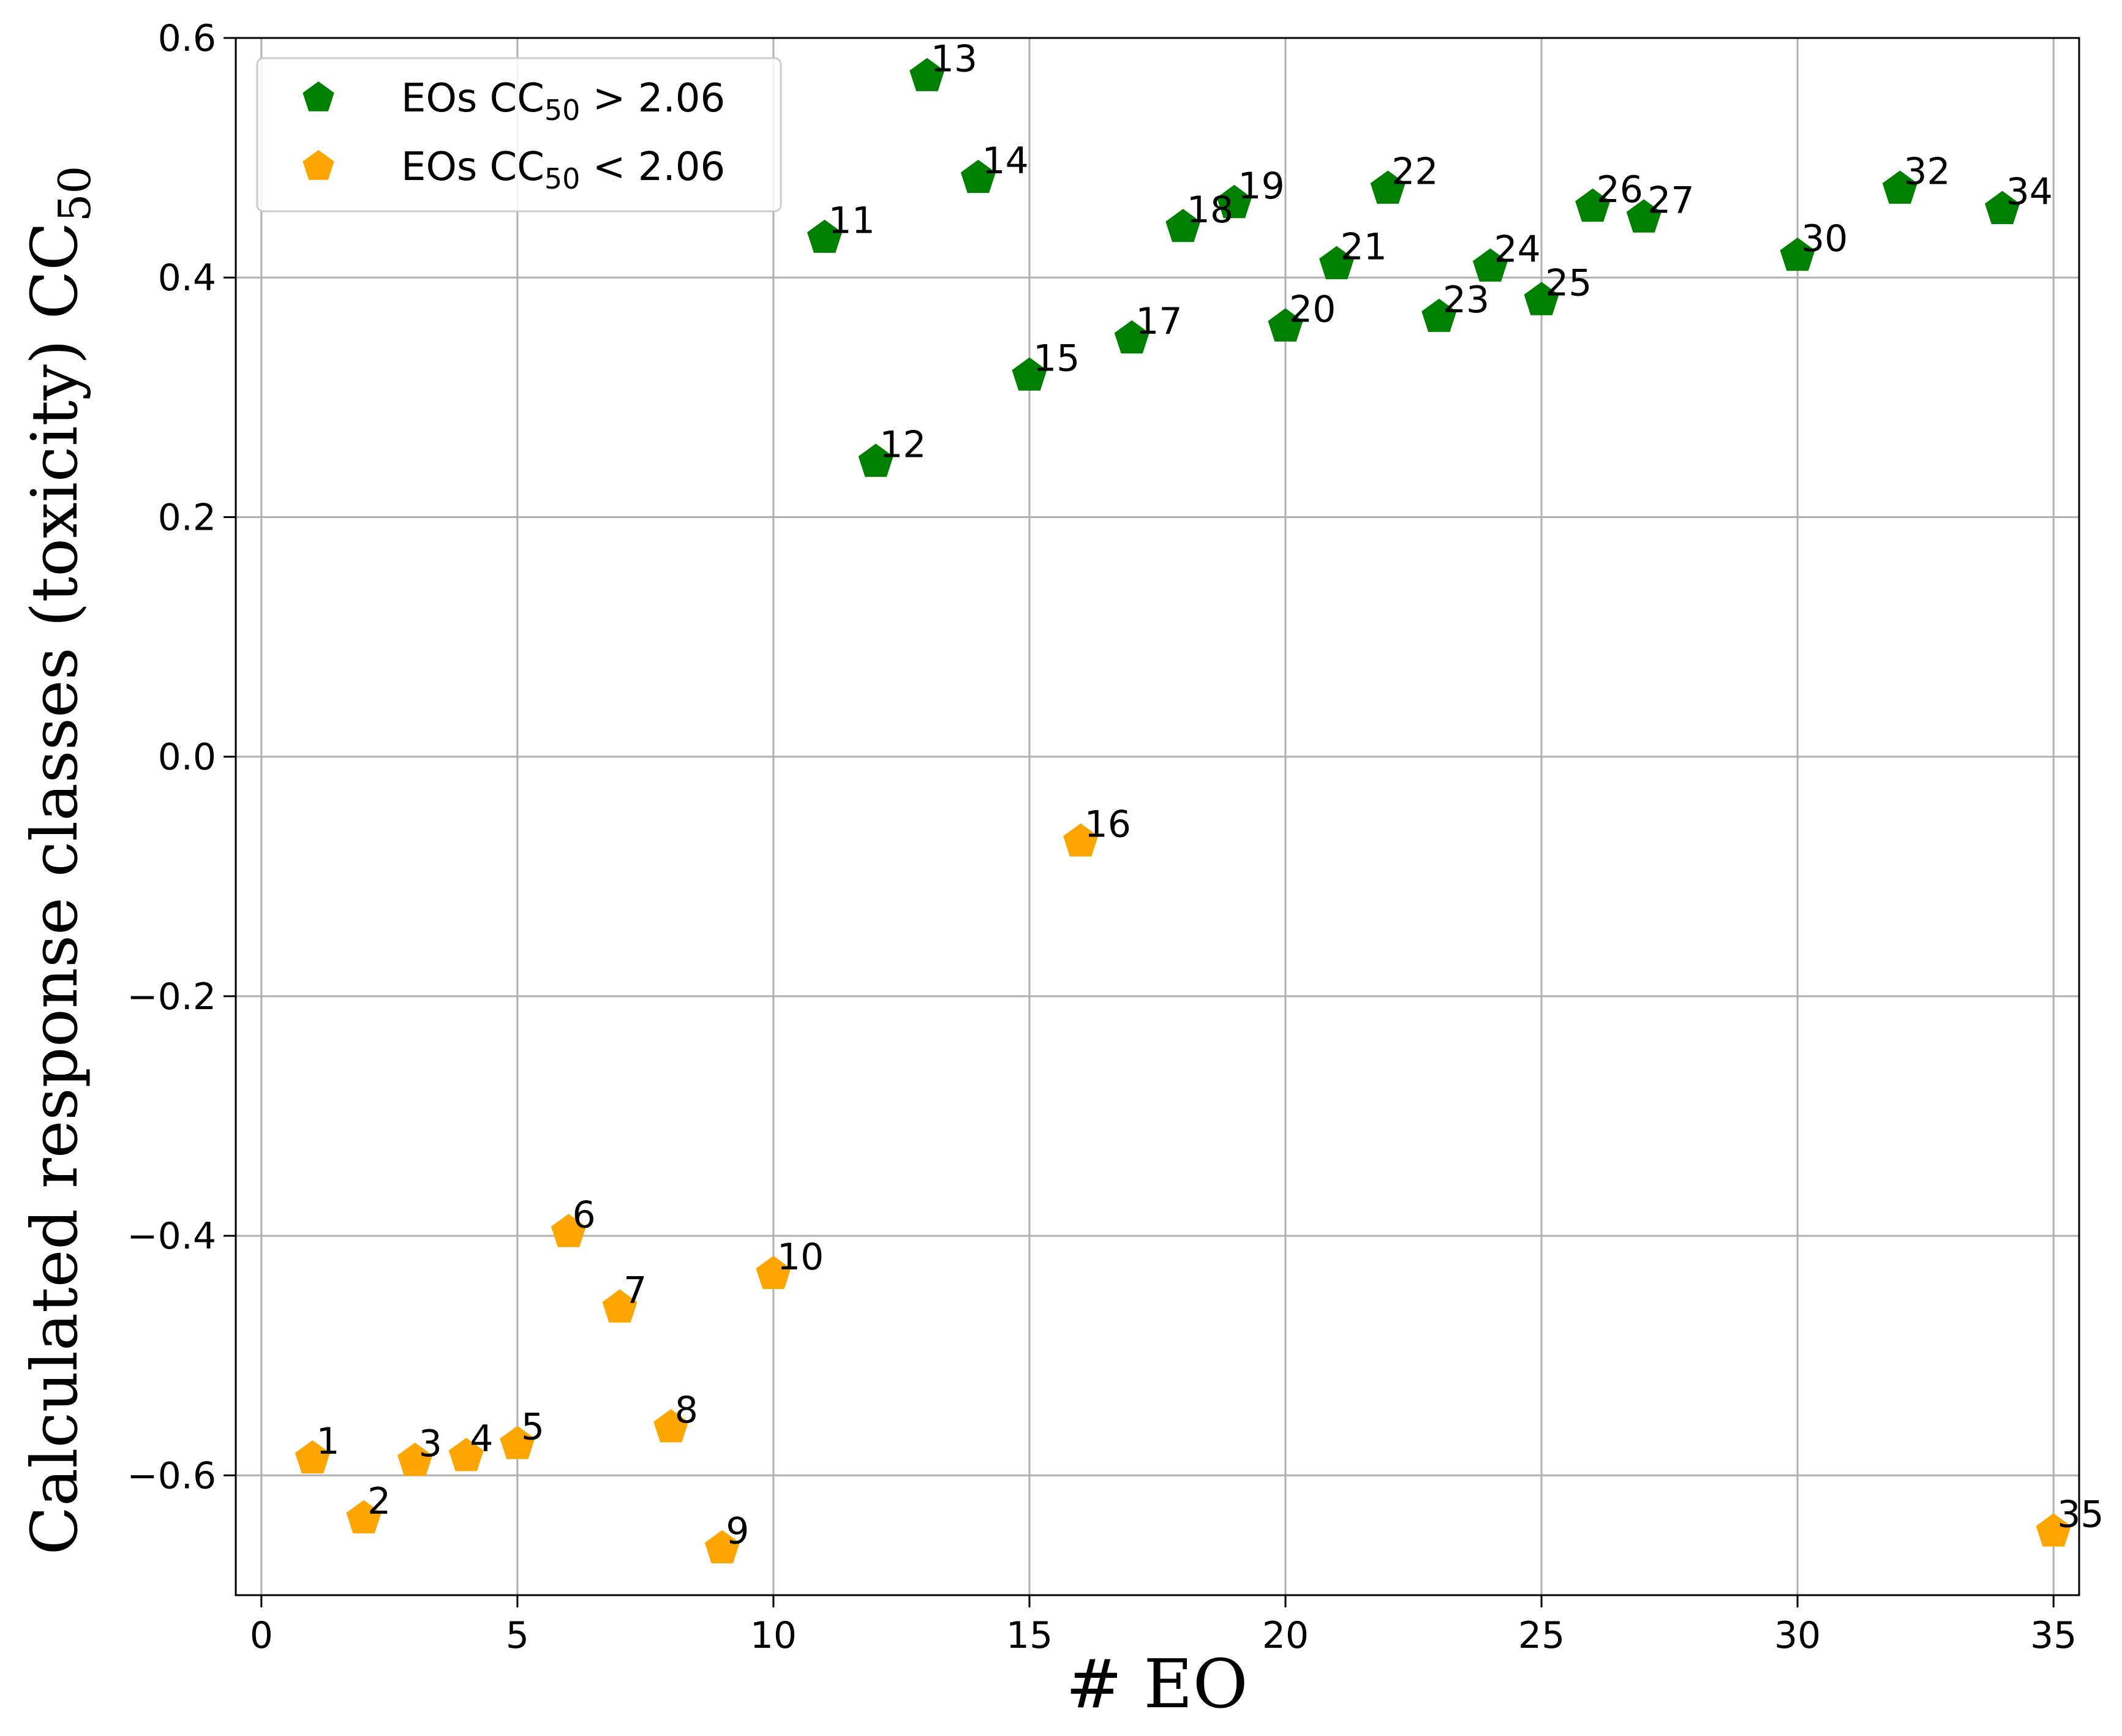  I want to click on point-label: 35, so click(2080, 1515).